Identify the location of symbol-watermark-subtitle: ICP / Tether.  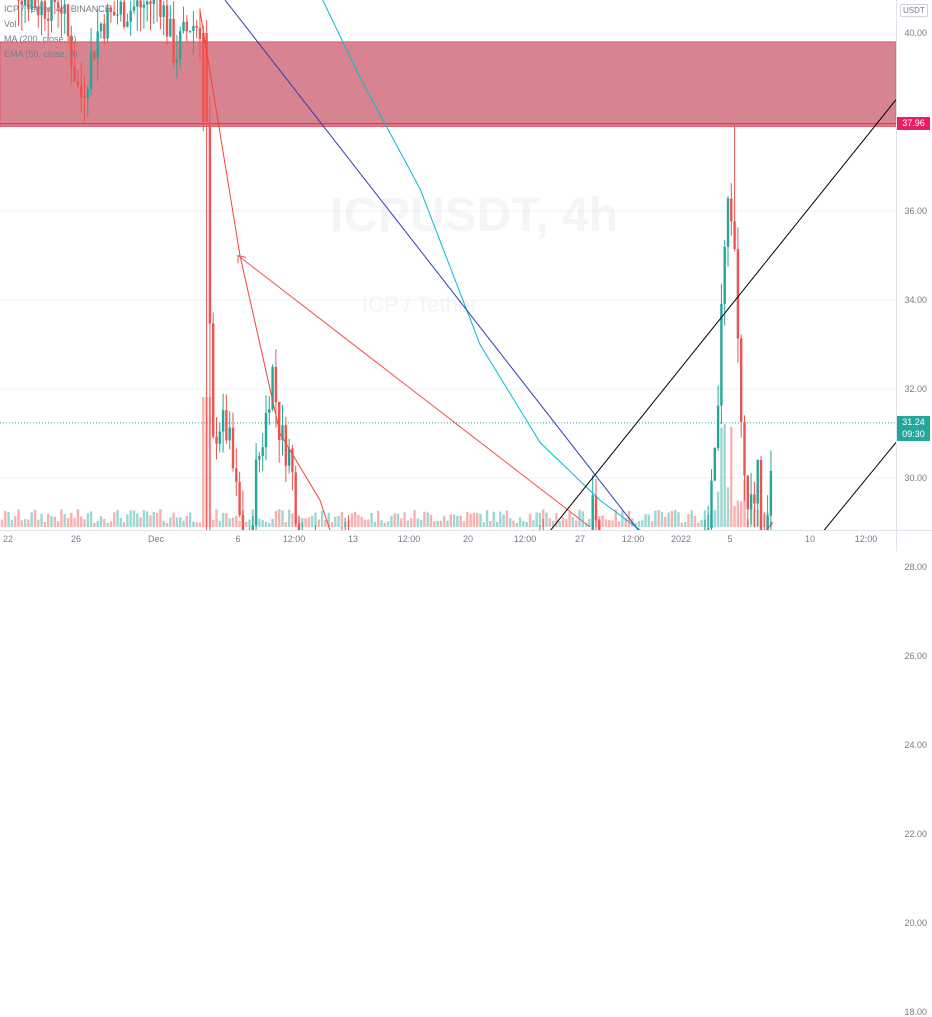
(420, 304).